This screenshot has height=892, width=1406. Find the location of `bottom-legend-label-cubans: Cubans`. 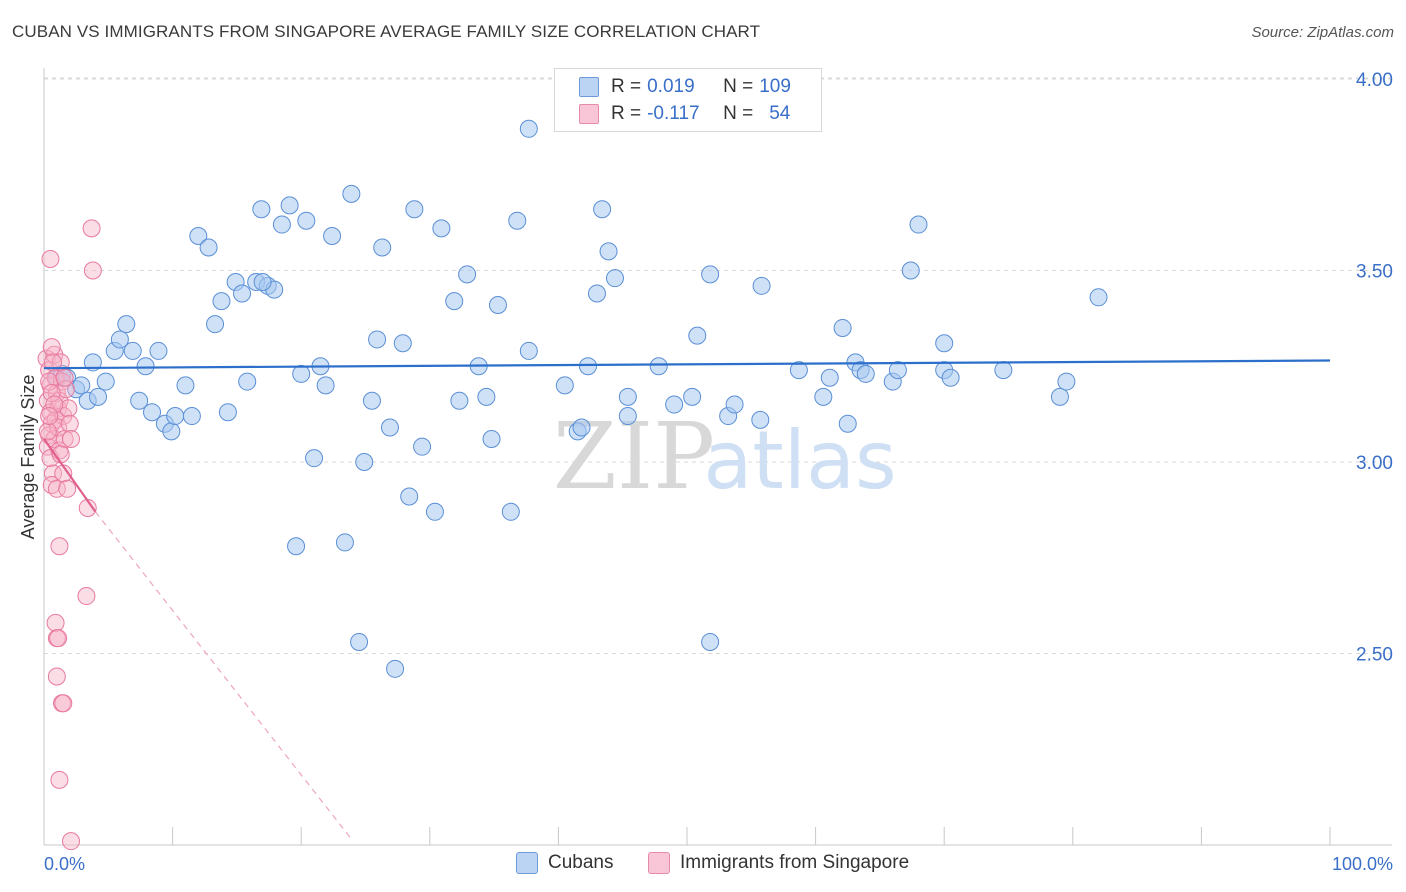

bottom-legend-label-cubans: Cubans is located at coordinates (581, 862).